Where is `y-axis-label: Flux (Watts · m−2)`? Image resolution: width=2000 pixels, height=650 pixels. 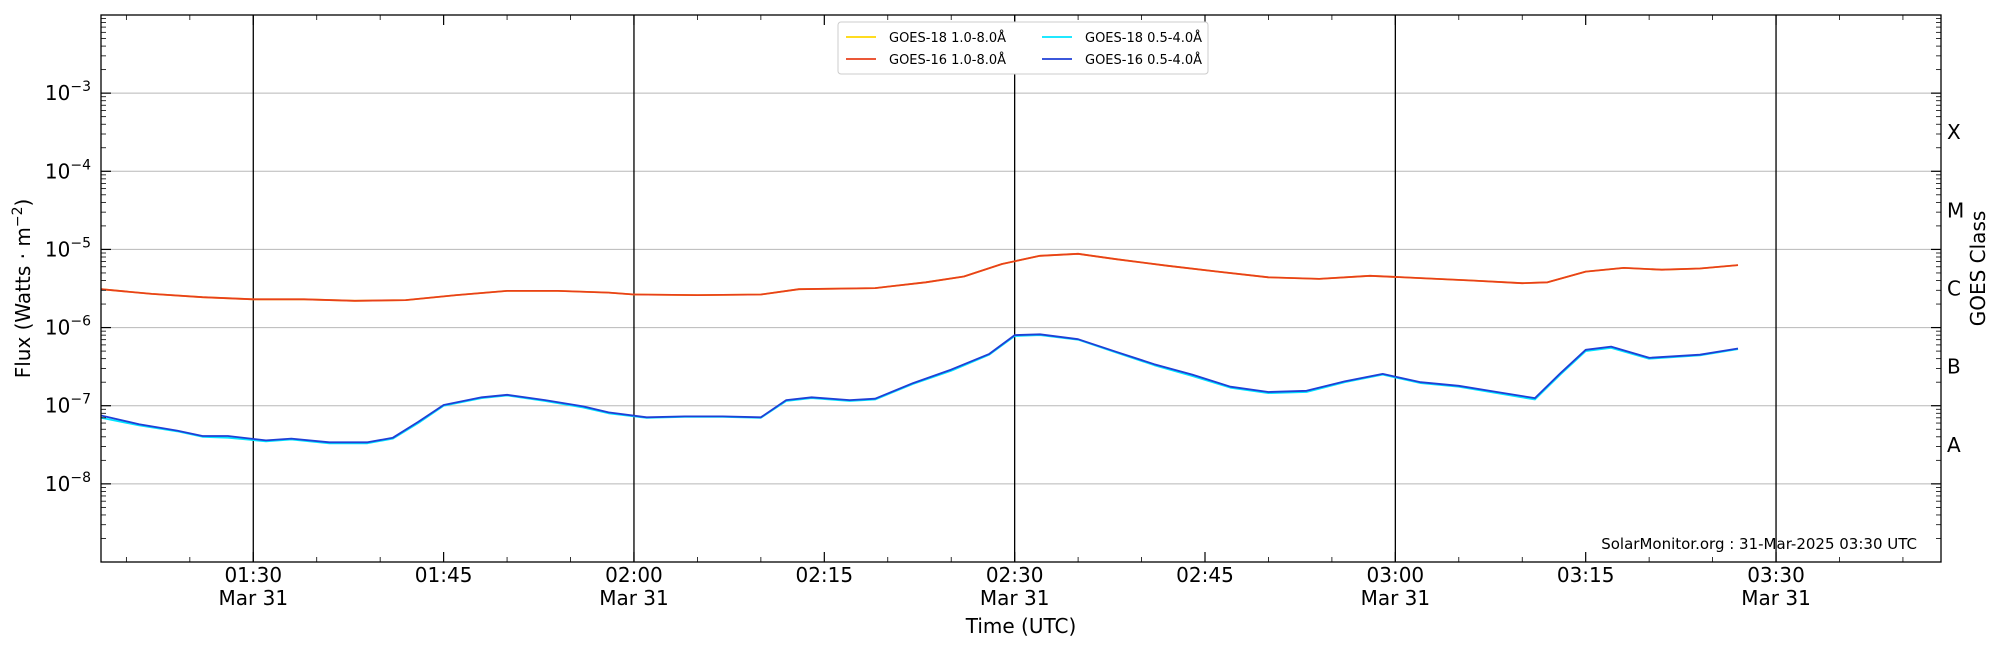 y-axis-label: Flux (Watts · m−2) is located at coordinates (22, 289).